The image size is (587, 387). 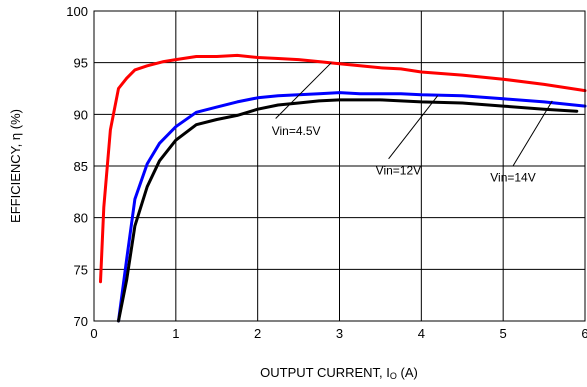 What do you see at coordinates (503, 333) in the screenshot?
I see `x-tick-label: 5` at bounding box center [503, 333].